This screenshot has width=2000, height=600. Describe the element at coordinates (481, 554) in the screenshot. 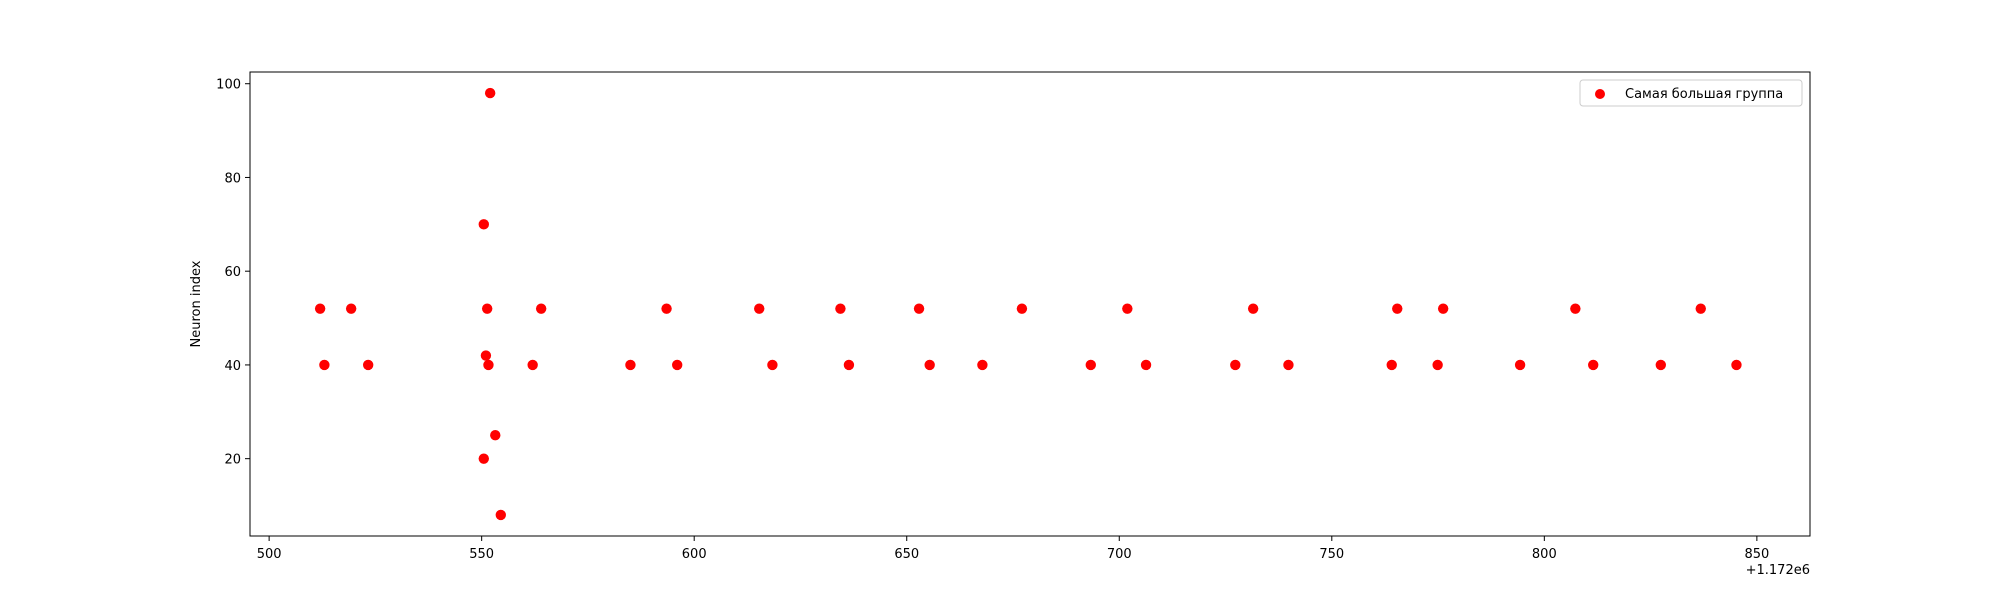

I see `x-tick-label: 550` at that location.